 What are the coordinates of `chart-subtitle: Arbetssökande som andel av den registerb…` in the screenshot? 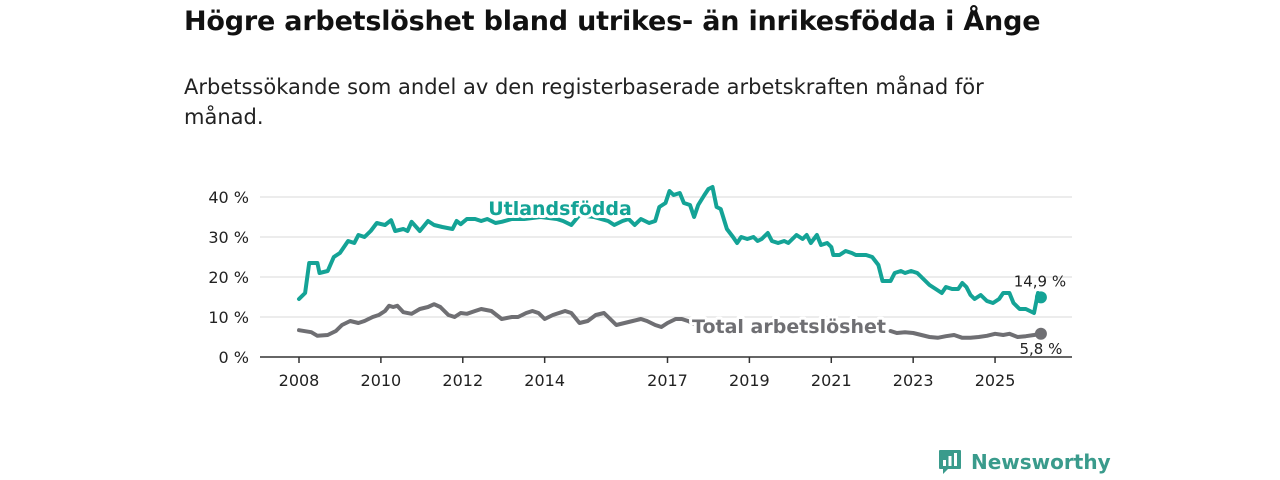 It's located at (584, 102).